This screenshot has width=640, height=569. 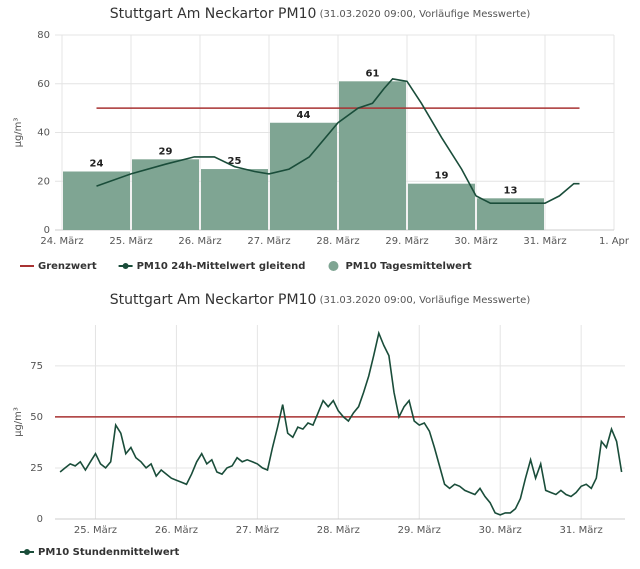 What do you see at coordinates (166, 151) in the screenshot?
I see `data-label: 29` at bounding box center [166, 151].